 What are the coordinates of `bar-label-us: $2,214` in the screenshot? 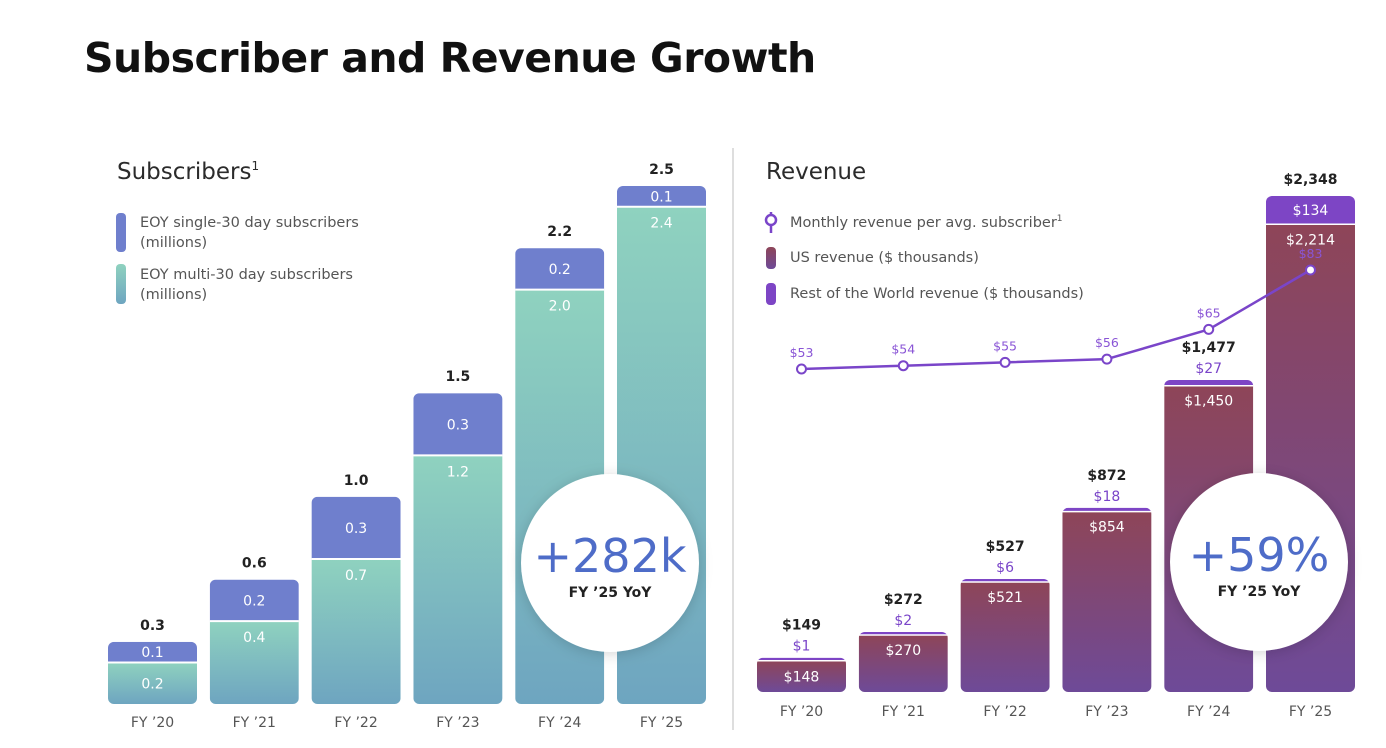 It's located at (1310, 240).